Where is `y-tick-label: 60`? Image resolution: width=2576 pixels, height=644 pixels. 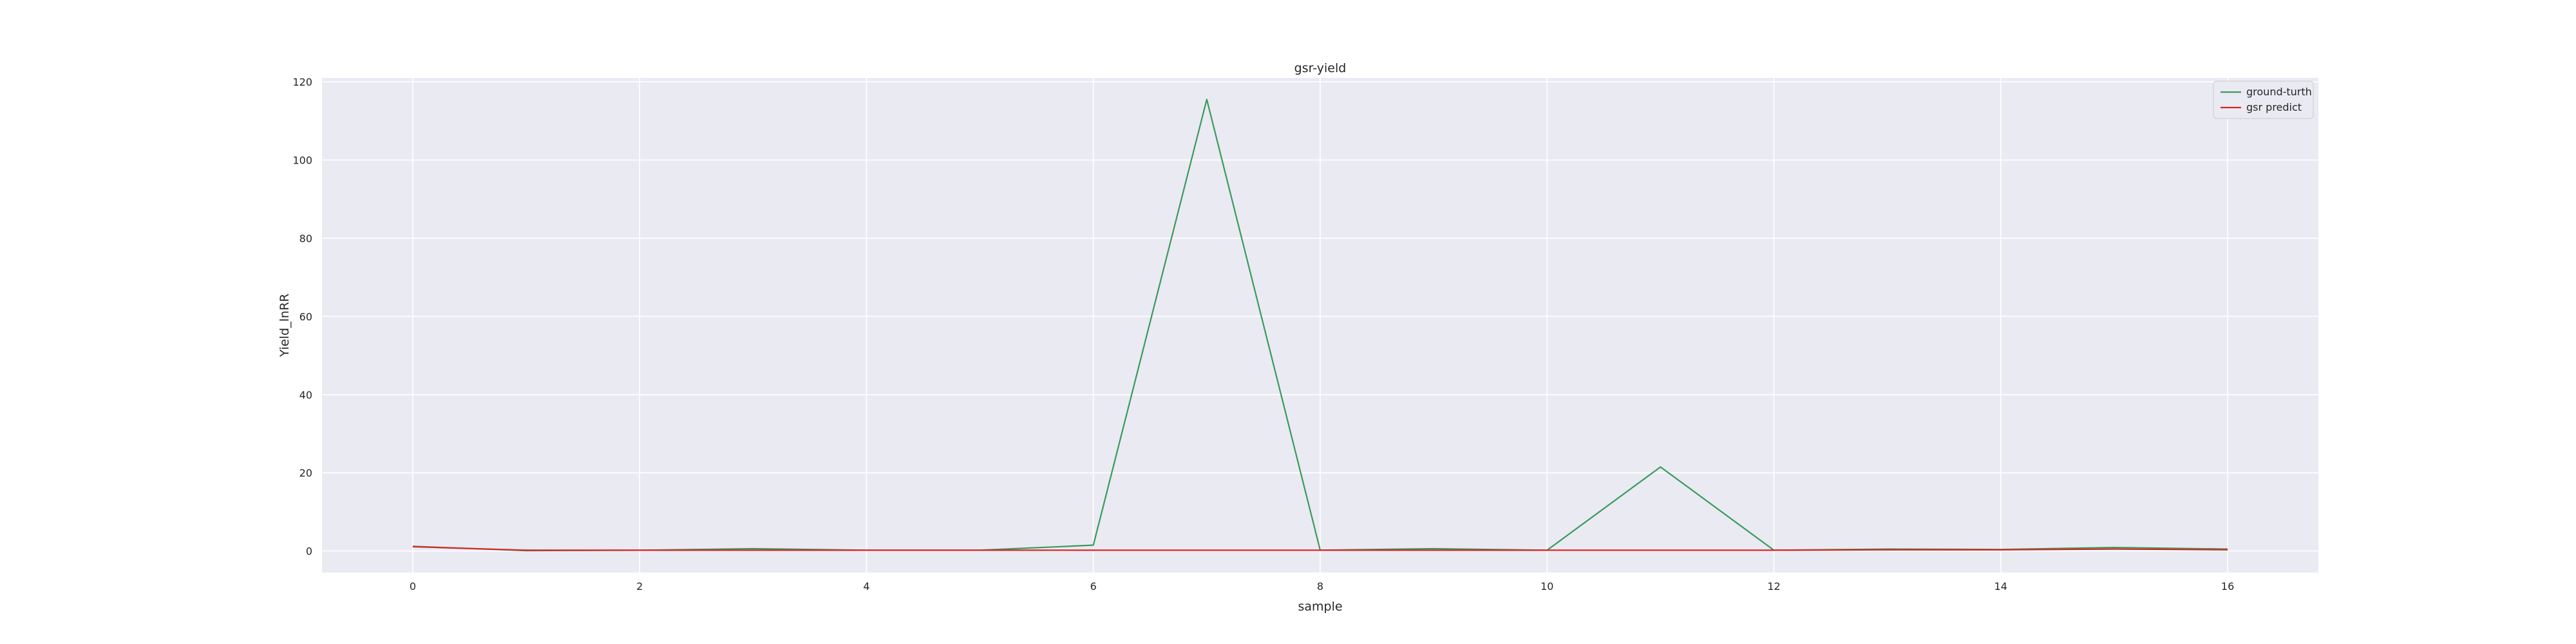
y-tick-label: 60 is located at coordinates (305, 317).